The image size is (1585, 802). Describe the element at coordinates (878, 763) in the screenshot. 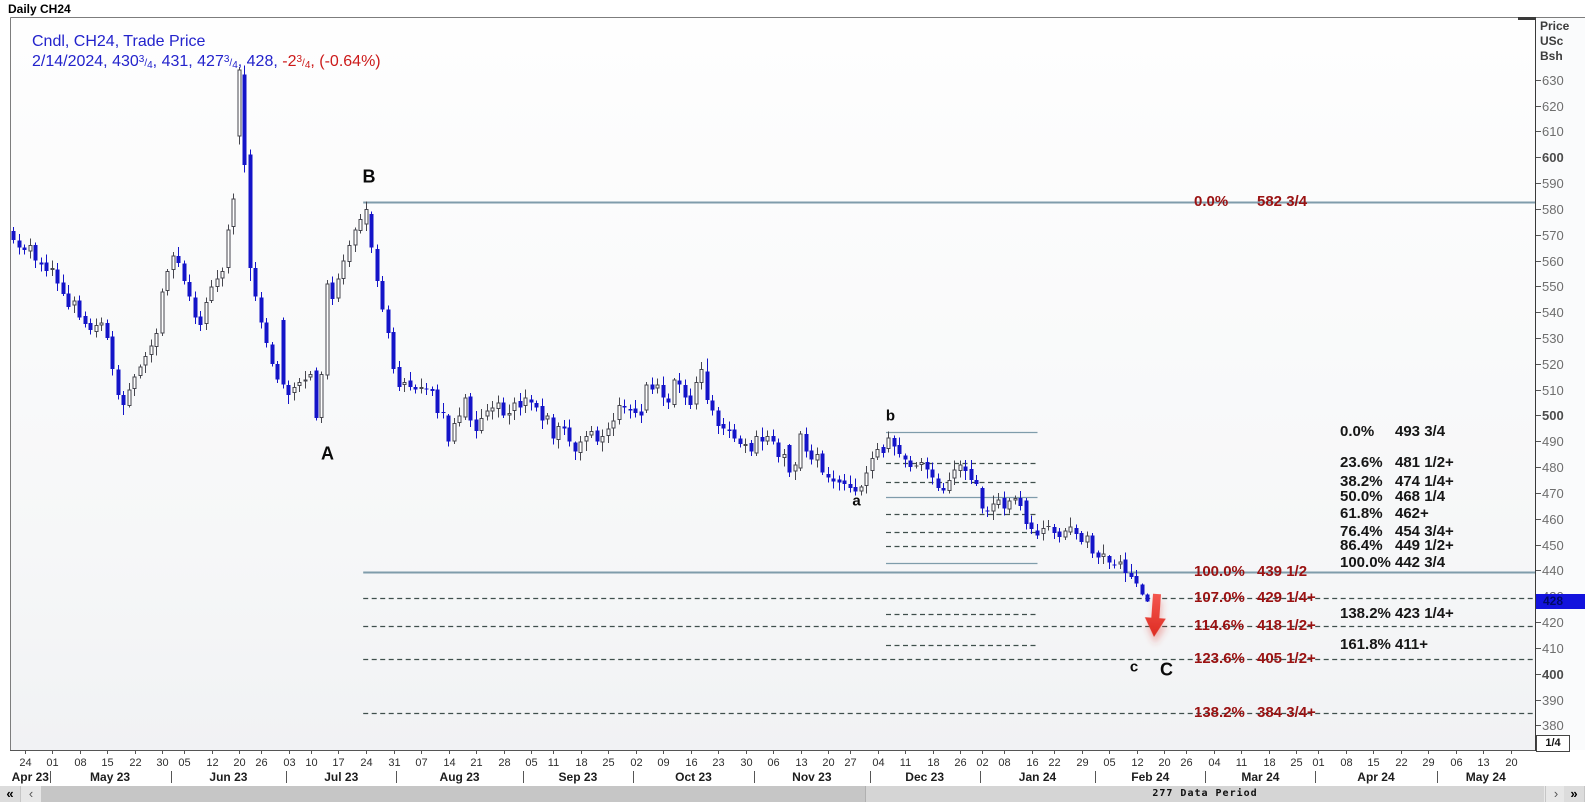

I see `time-week-label: 04` at that location.